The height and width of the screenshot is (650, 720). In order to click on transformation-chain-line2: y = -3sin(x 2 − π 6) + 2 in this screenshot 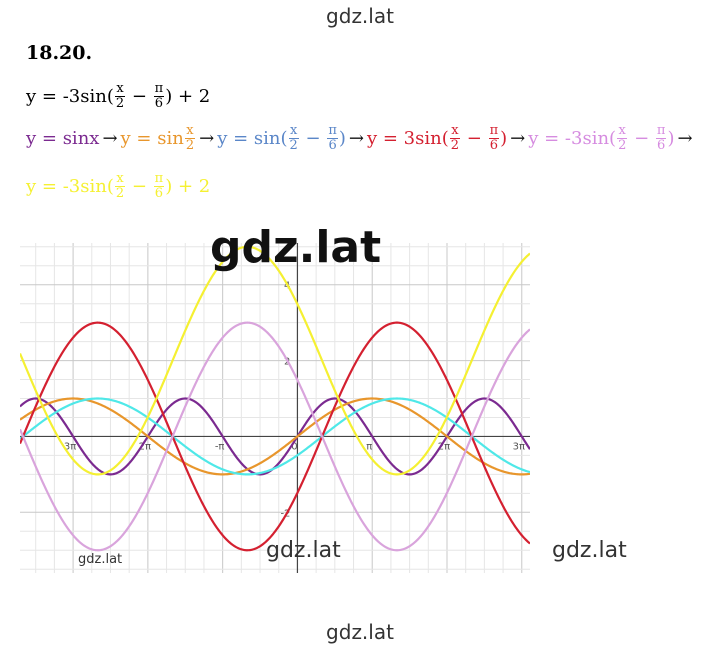, I will do `click(118, 186)`.